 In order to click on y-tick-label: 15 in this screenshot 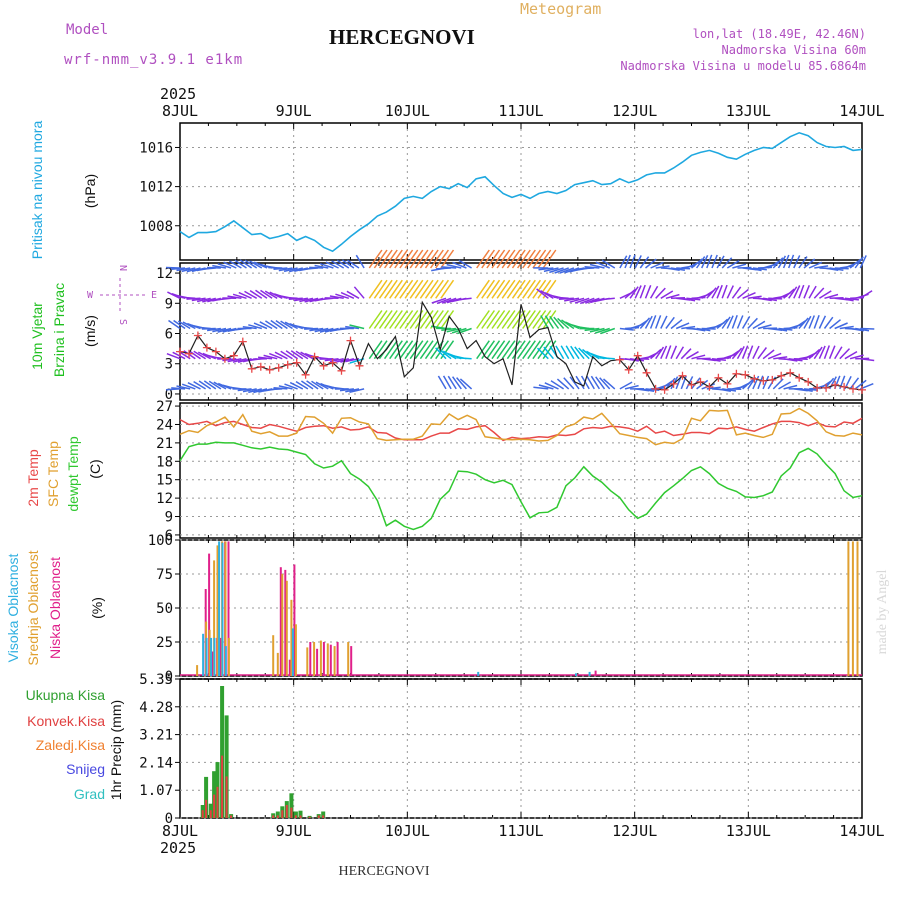, I will do `click(164, 481)`.